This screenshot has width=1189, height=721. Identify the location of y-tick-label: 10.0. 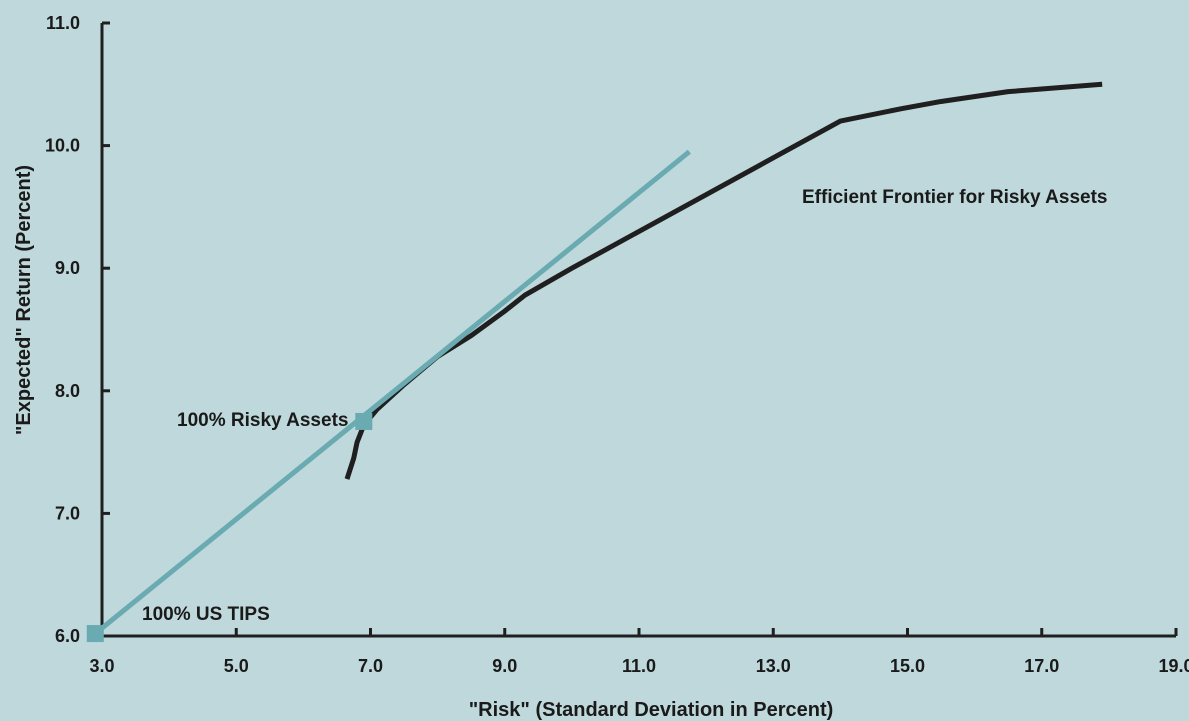
(62, 146).